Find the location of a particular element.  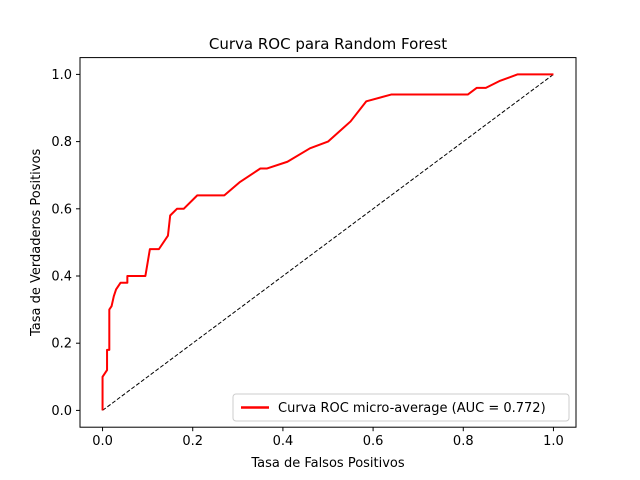

y-tick-label: 1.0 is located at coordinates (61, 75).